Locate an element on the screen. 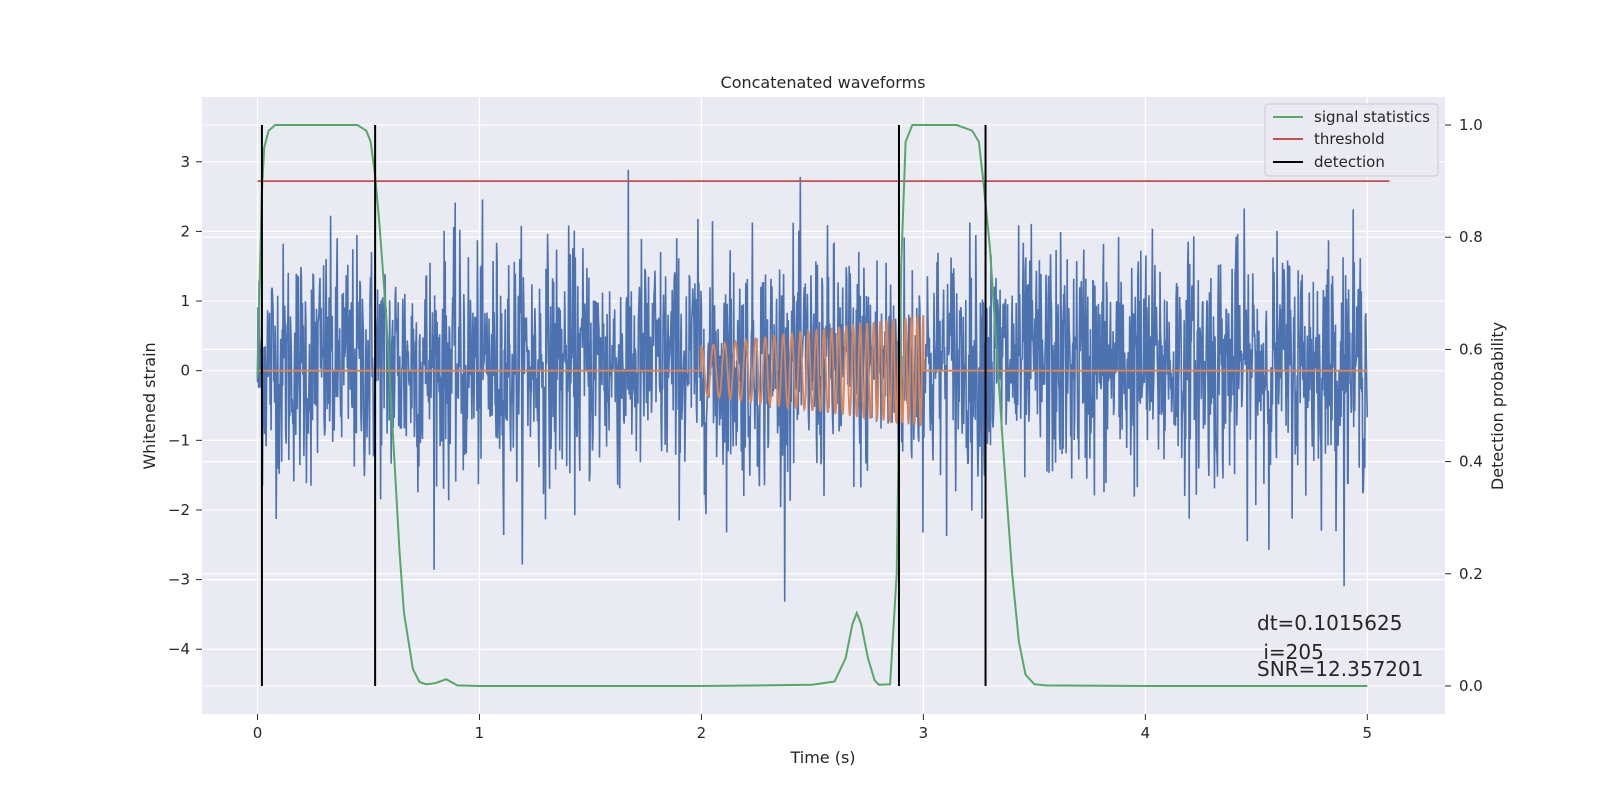 The image size is (1600, 800). annotation-snr: SNR=12.357201 is located at coordinates (1340, 669).